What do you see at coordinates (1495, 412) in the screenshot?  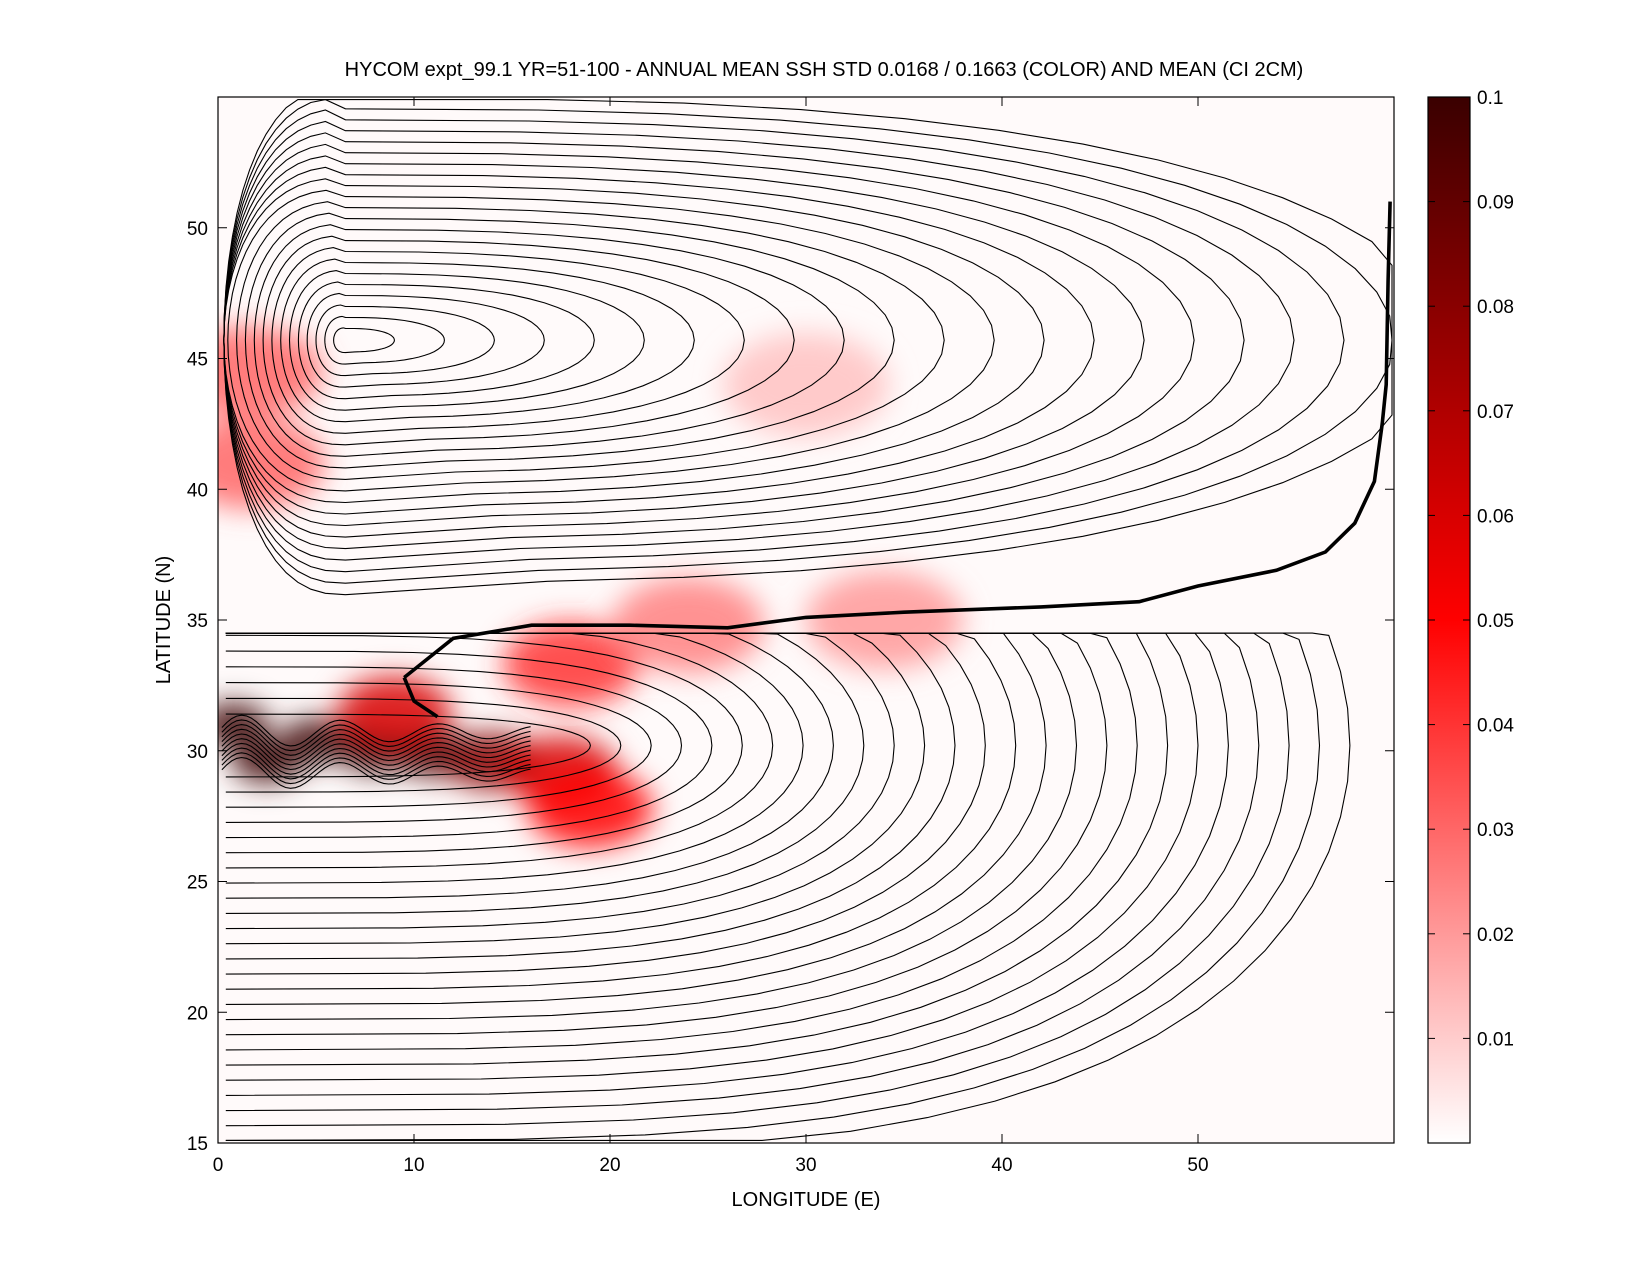 I see `colorbar-tick-label: 0.07` at bounding box center [1495, 412].